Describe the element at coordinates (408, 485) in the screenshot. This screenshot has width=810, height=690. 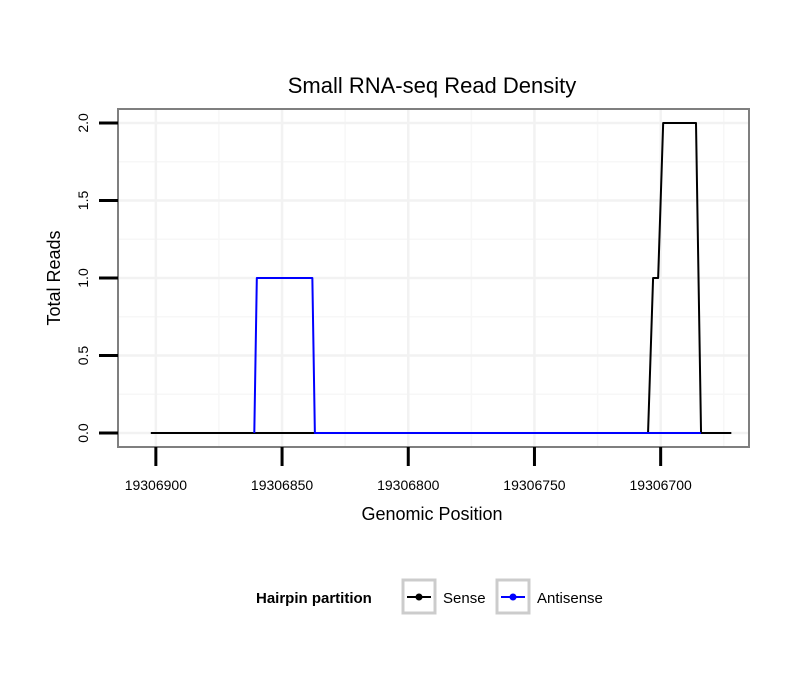
I see `x-tick-label: 19306800` at that location.